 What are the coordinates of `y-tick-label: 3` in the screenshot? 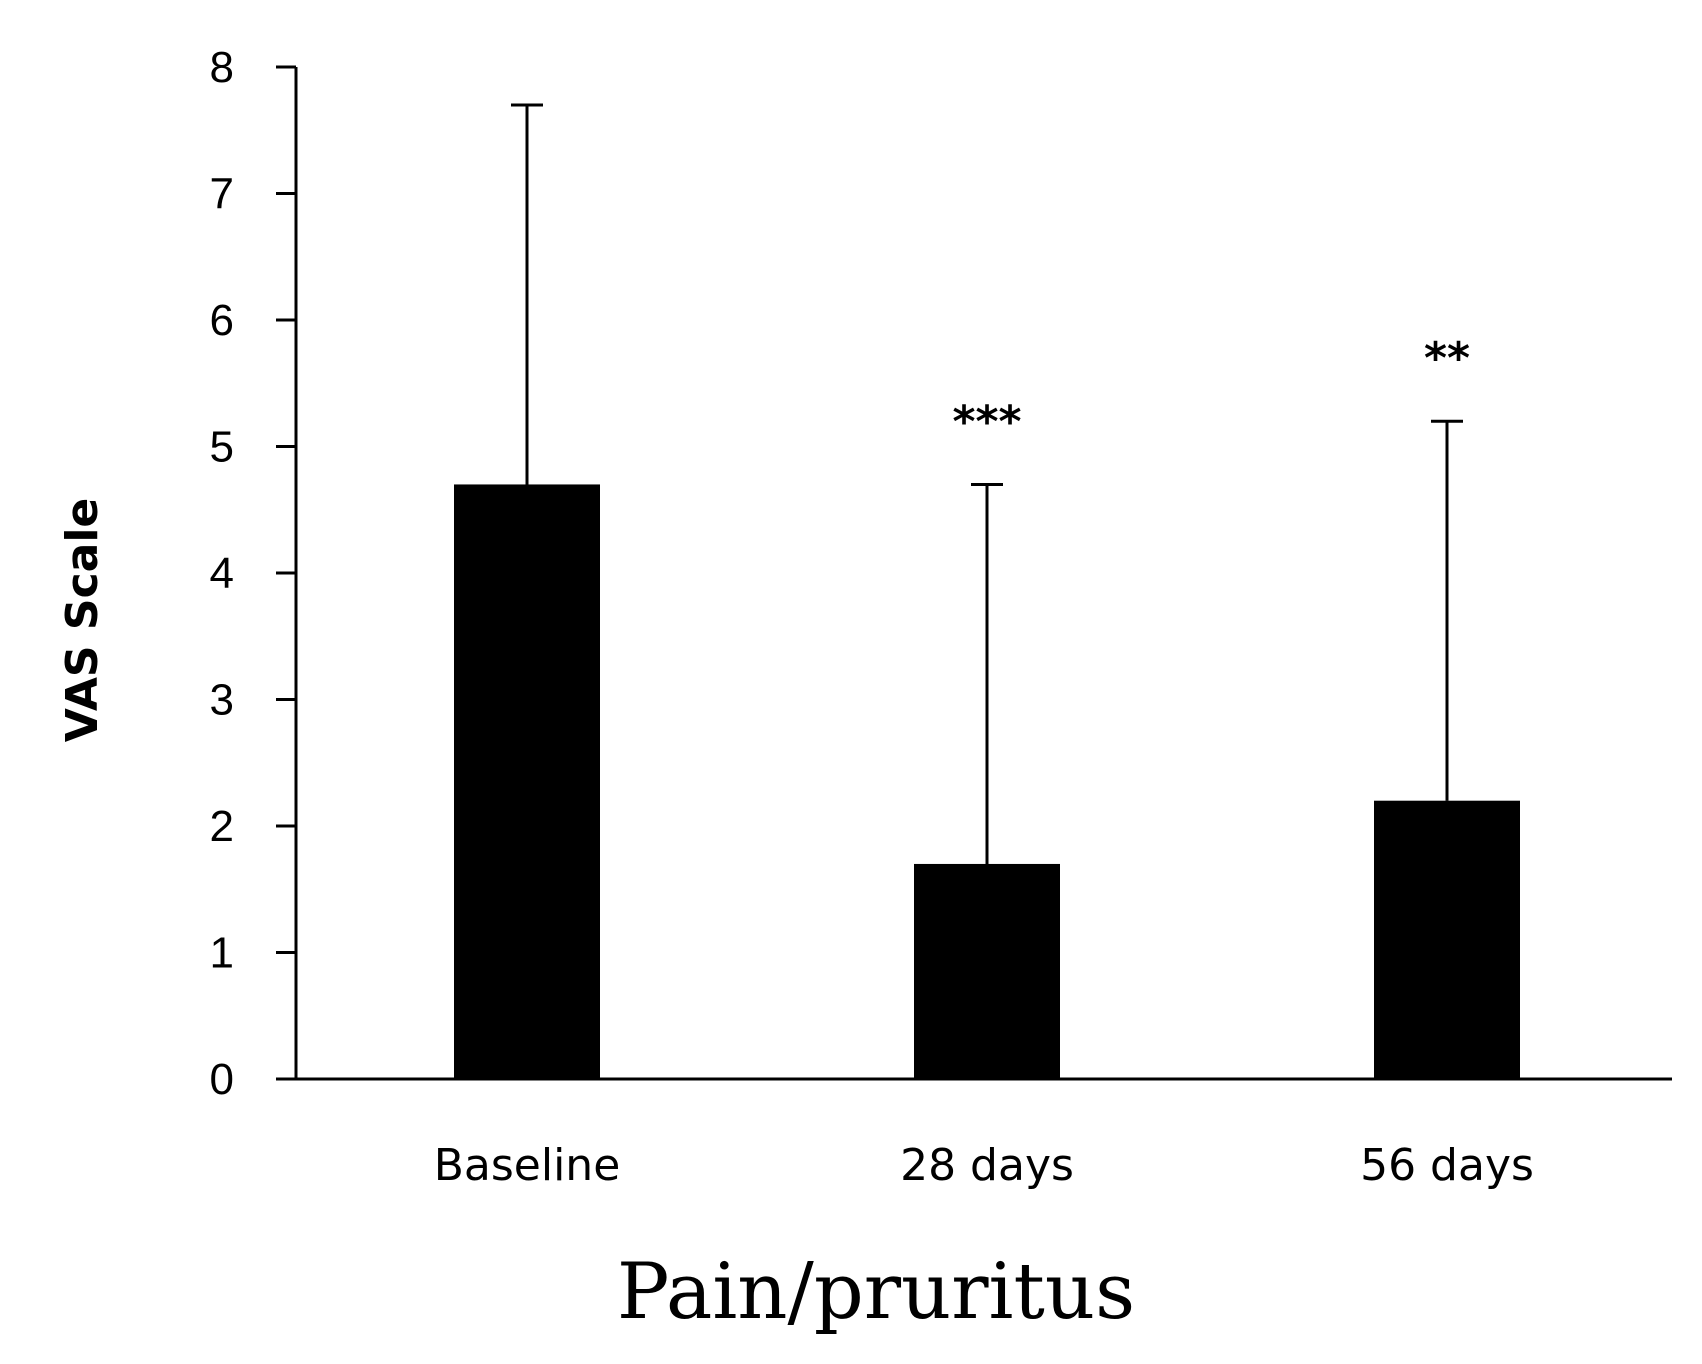 It's located at (222, 700).